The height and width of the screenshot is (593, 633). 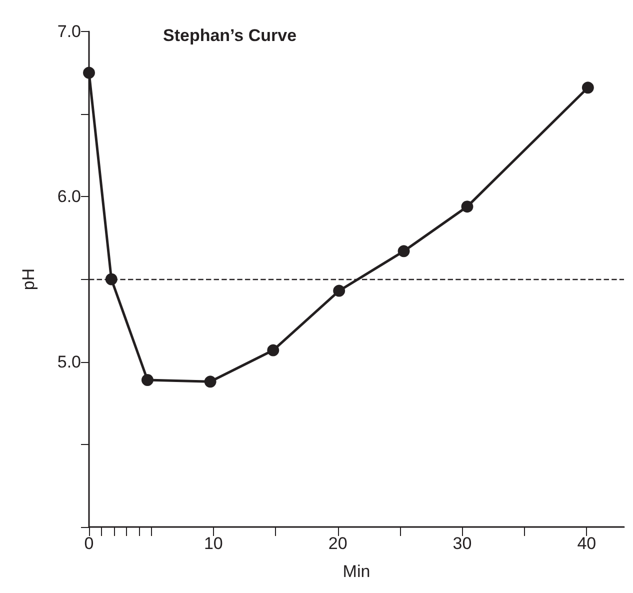 I want to click on x-tick-label: 10, so click(x=213, y=543).